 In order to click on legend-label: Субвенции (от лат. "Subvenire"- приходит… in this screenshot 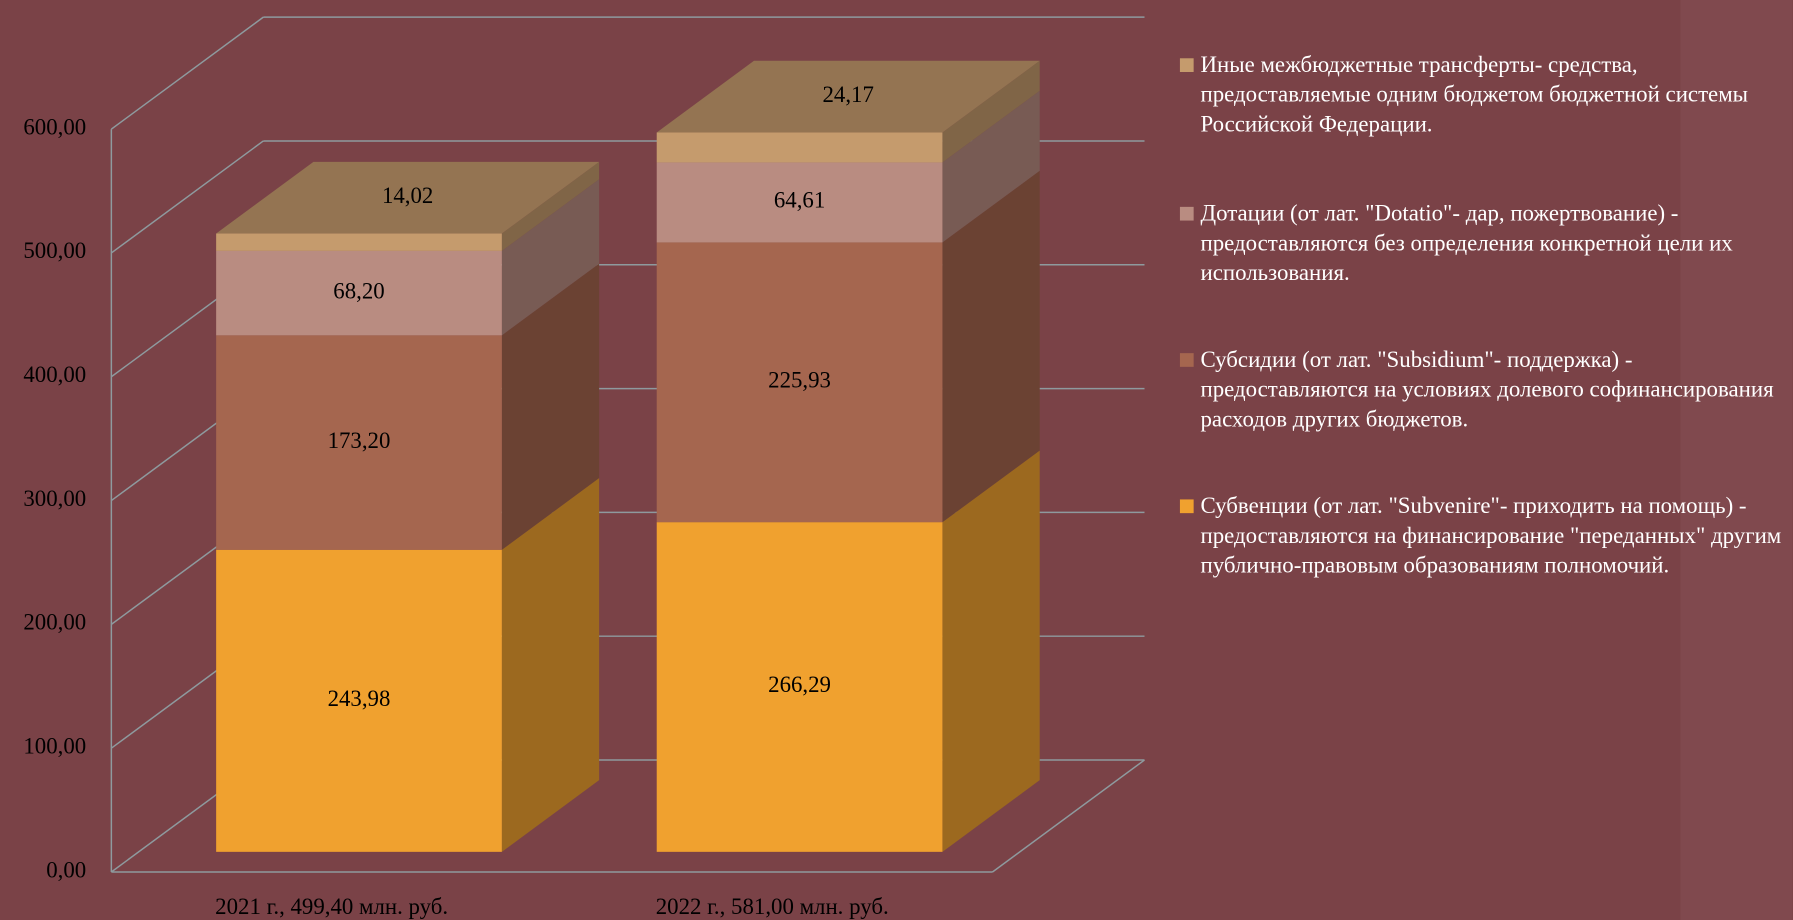, I will do `click(1491, 536)`.